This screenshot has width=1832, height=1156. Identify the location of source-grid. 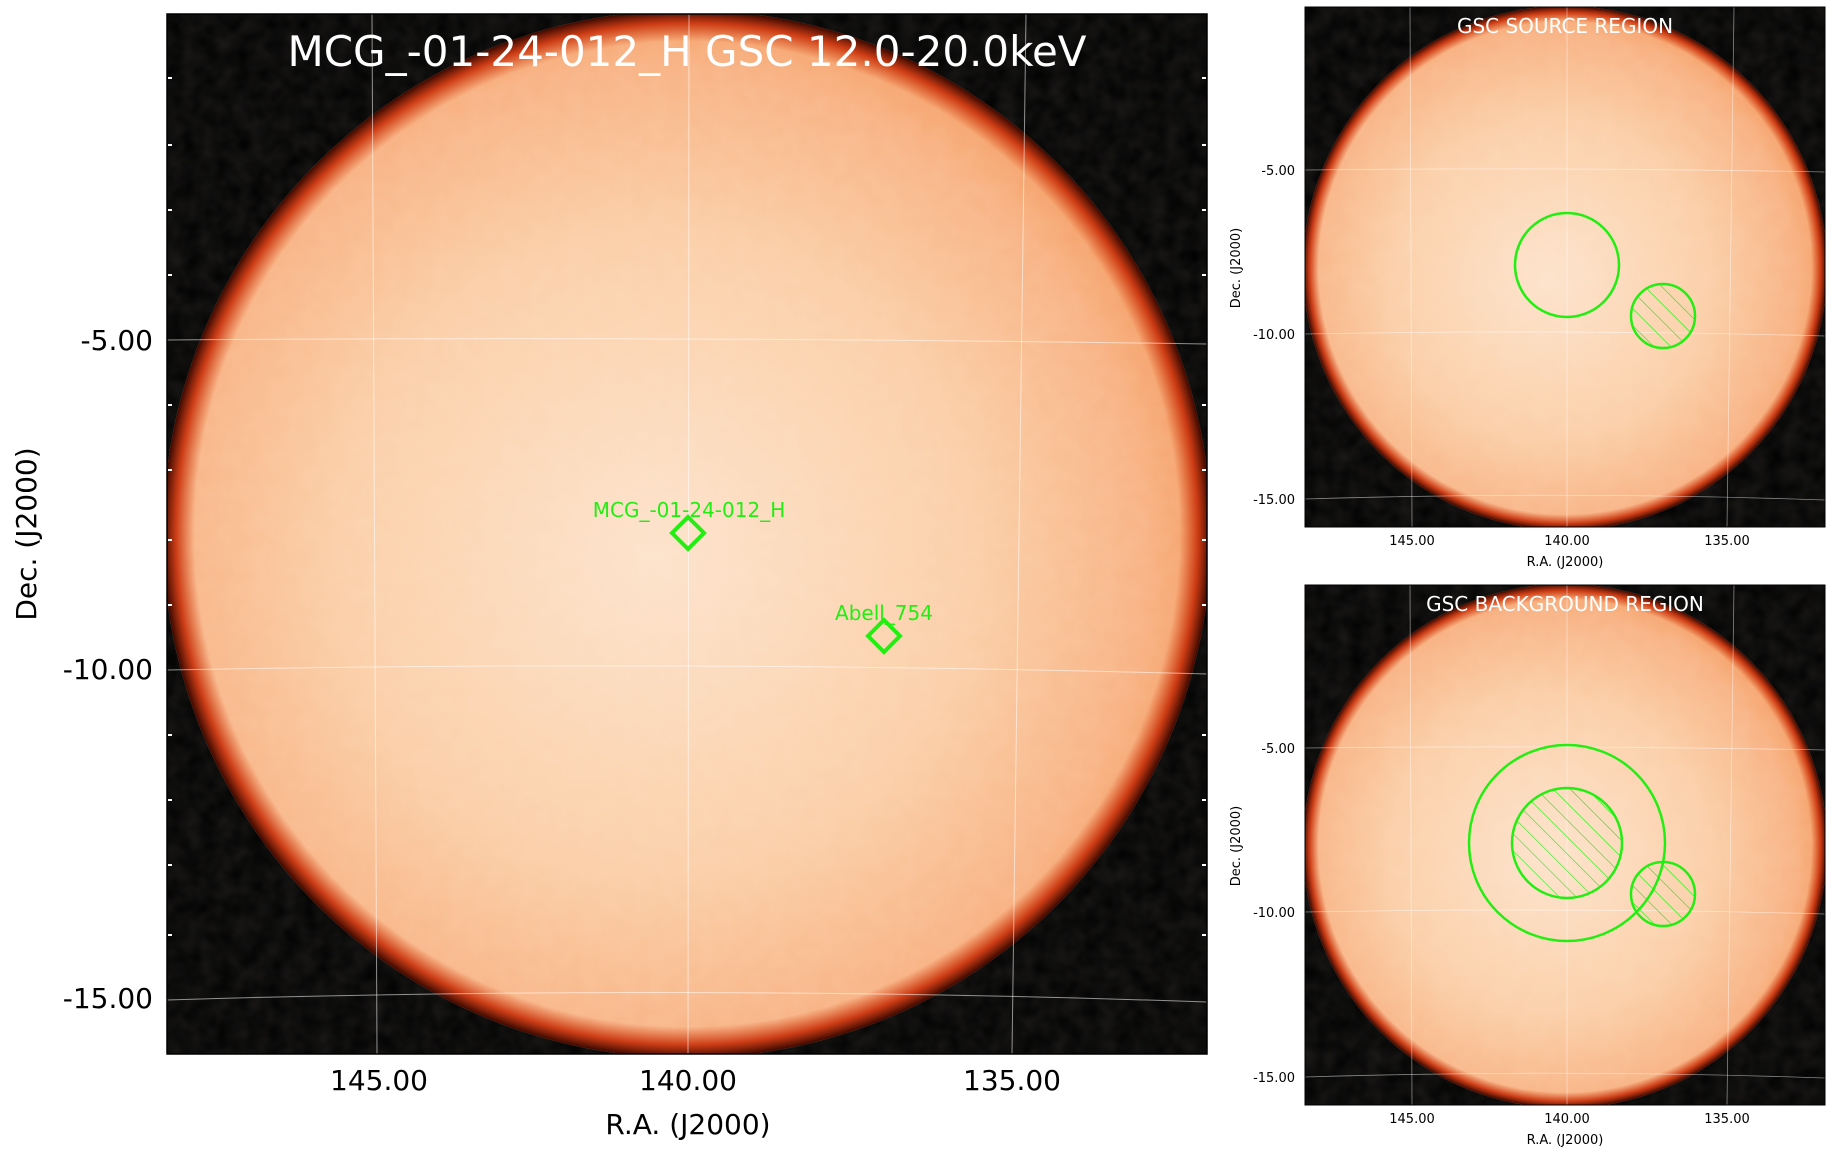
(1565, 267).